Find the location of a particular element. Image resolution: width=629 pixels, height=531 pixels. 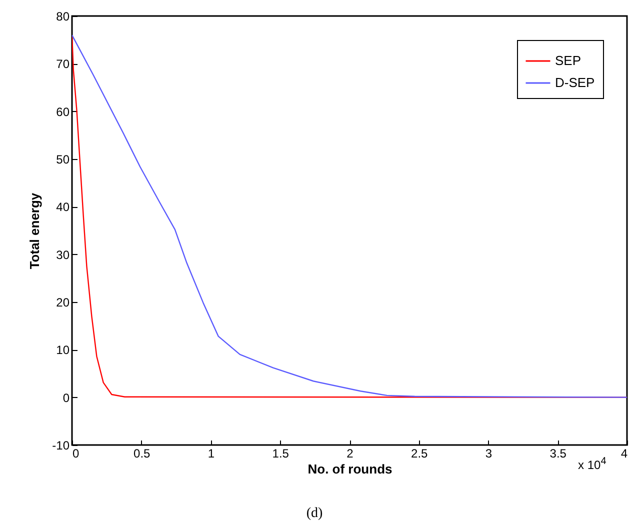

legend-label: SEP is located at coordinates (568, 60).